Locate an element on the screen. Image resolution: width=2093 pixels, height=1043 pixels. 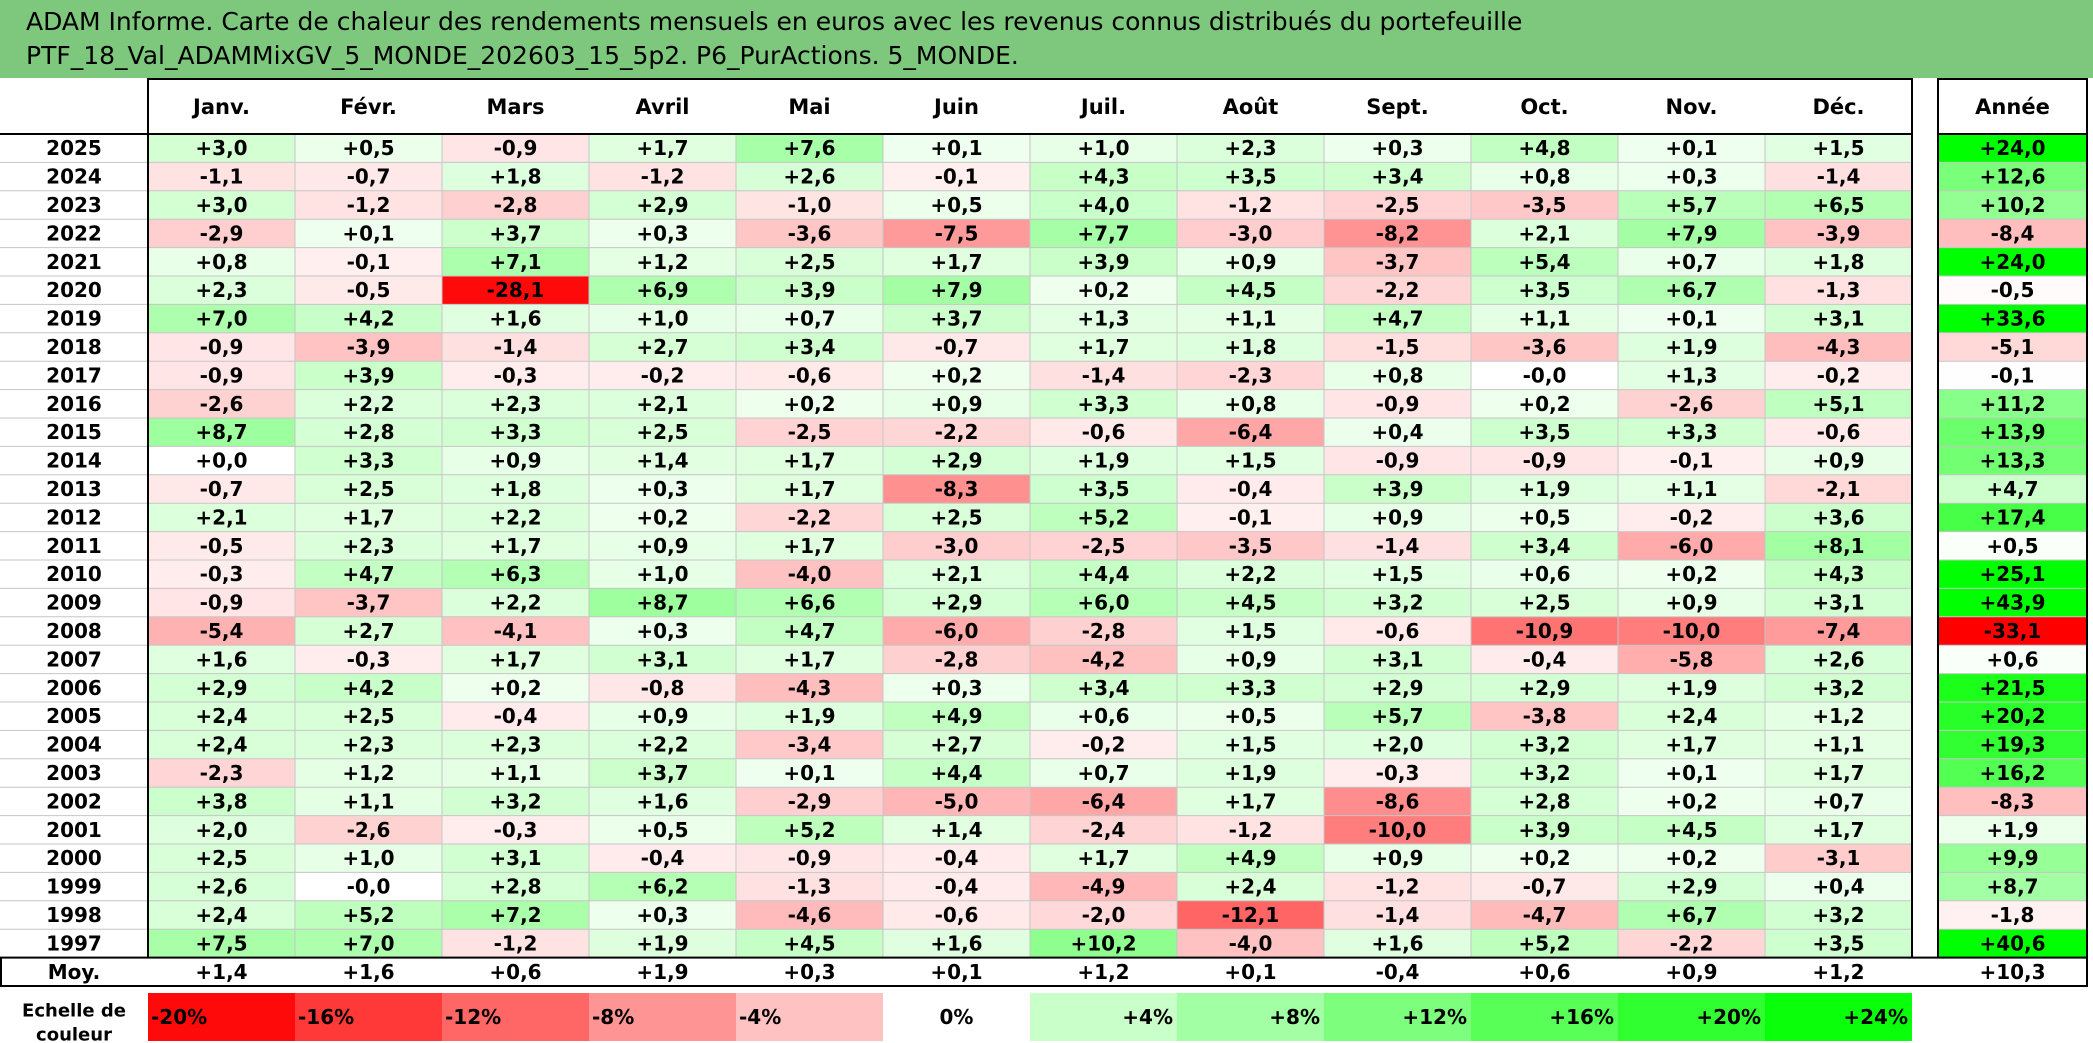
annual-cell-value: -33,1 is located at coordinates (2013, 631).